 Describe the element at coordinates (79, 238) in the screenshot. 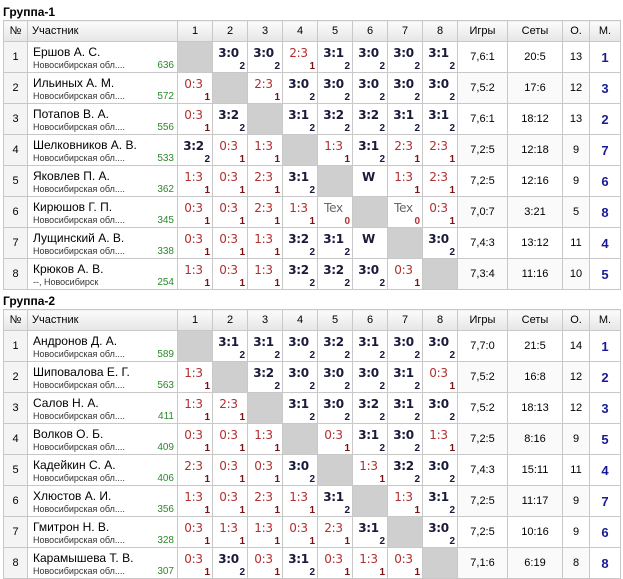

I see `player-name: Лущинский А. В.` at that location.